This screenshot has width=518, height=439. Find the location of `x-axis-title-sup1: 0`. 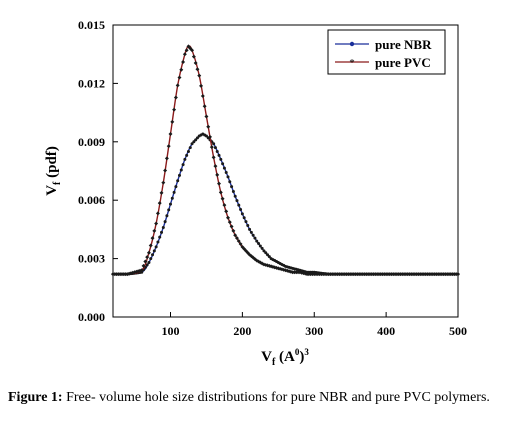

x-axis-title-sup1: 0 is located at coordinates (297, 352).